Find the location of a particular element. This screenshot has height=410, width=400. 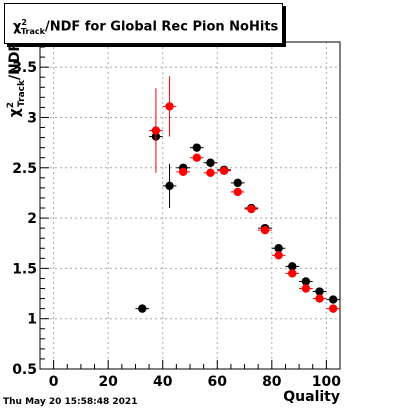

x-axis-label: Quality is located at coordinates (311, 397).